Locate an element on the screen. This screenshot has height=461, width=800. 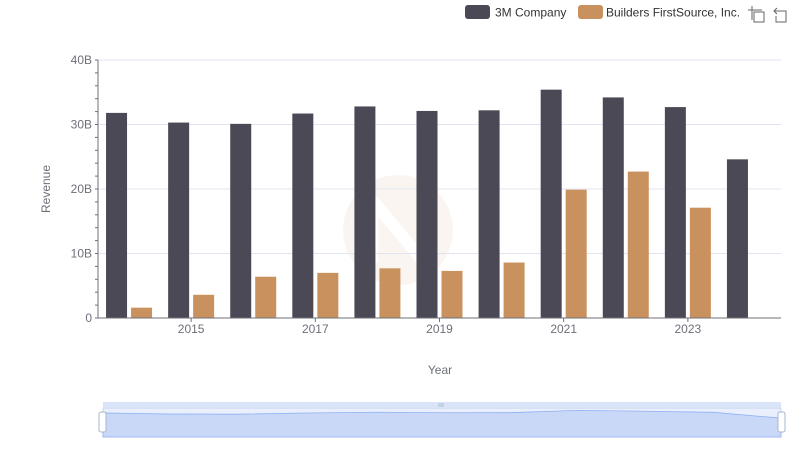
slider-move-bar is located at coordinates (442, 405).